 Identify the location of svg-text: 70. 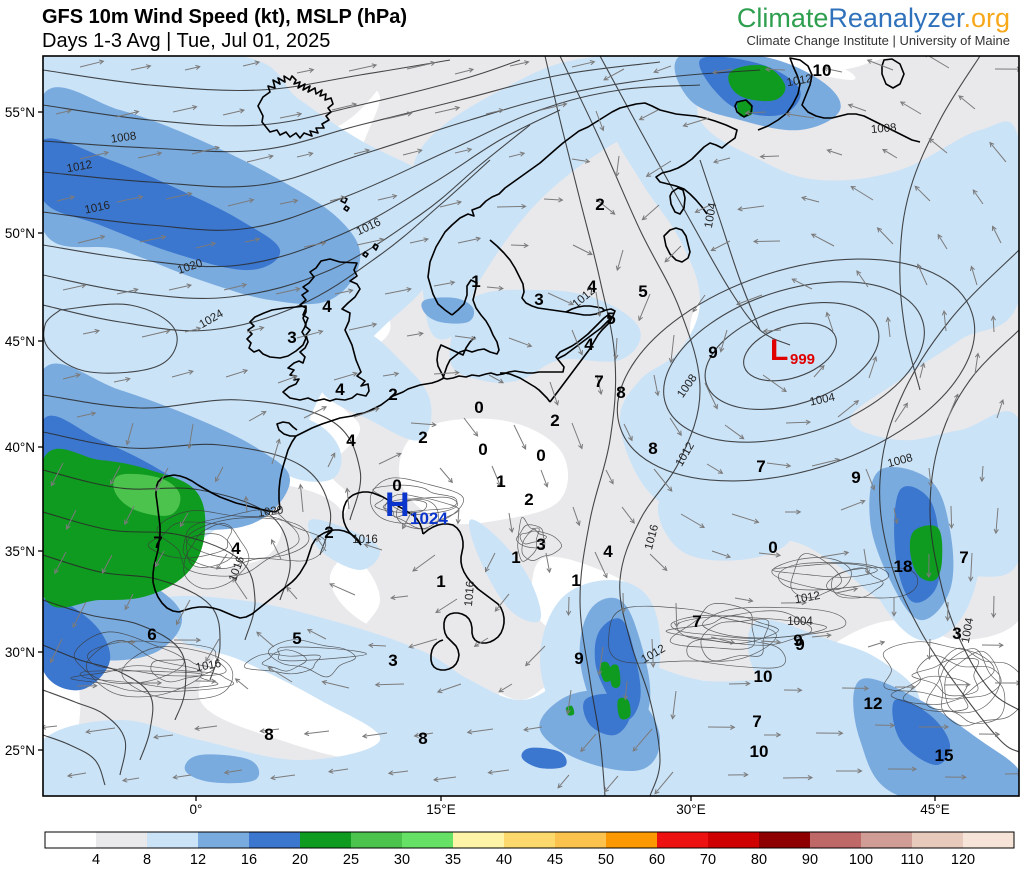
(708, 860).